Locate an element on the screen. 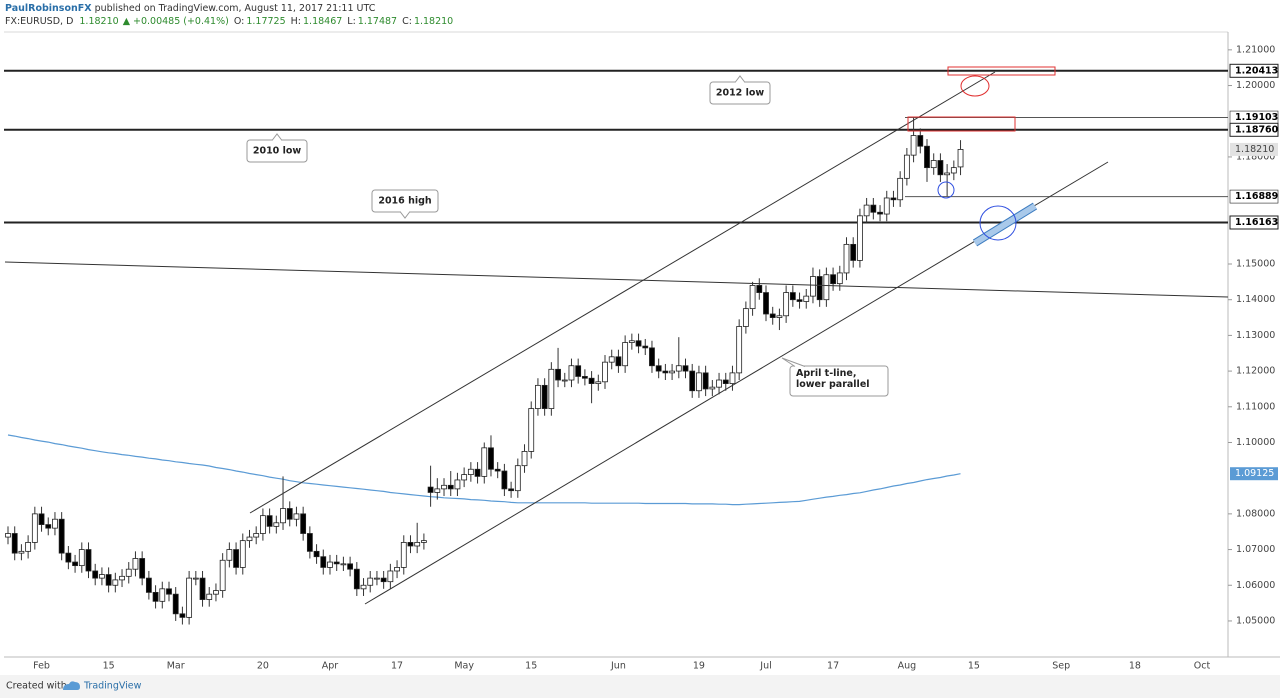  quote-label: H: is located at coordinates (296, 21).